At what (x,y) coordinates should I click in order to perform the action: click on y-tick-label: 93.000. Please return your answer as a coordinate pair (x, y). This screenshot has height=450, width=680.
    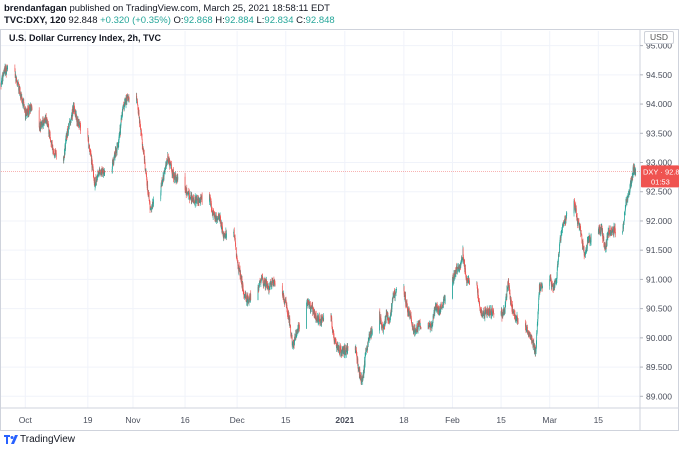
    Looking at the image, I should click on (659, 163).